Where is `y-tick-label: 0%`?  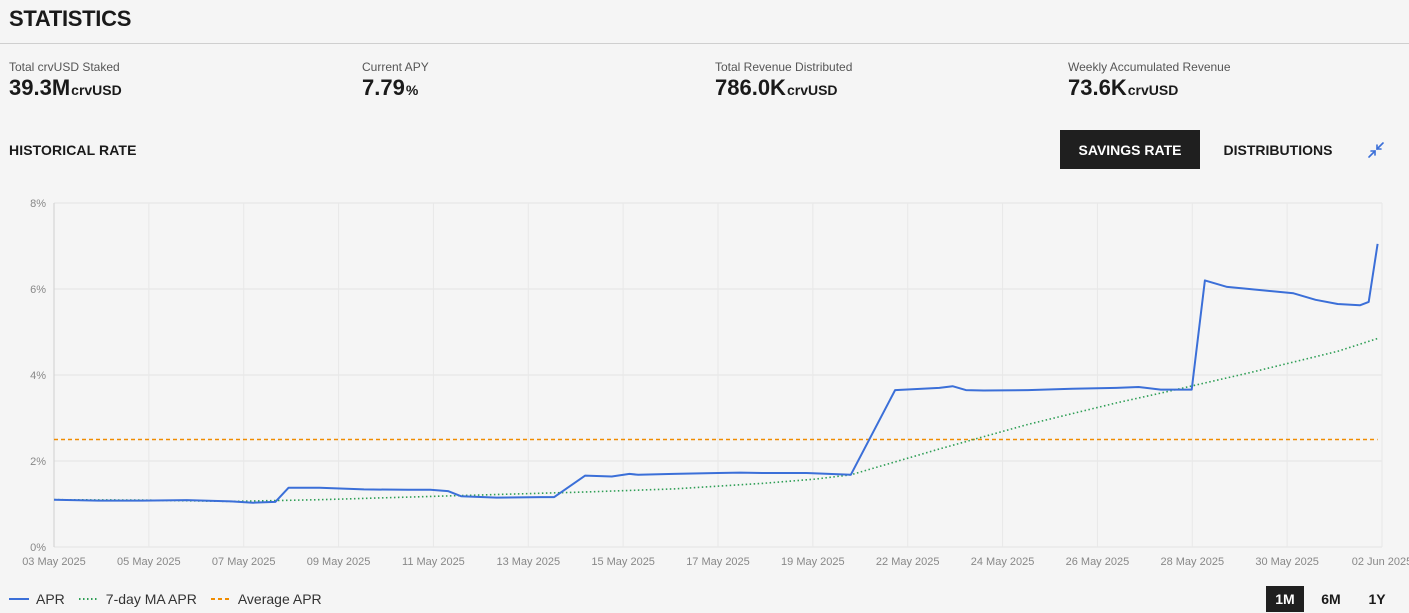
y-tick-label: 0% is located at coordinates (38, 548).